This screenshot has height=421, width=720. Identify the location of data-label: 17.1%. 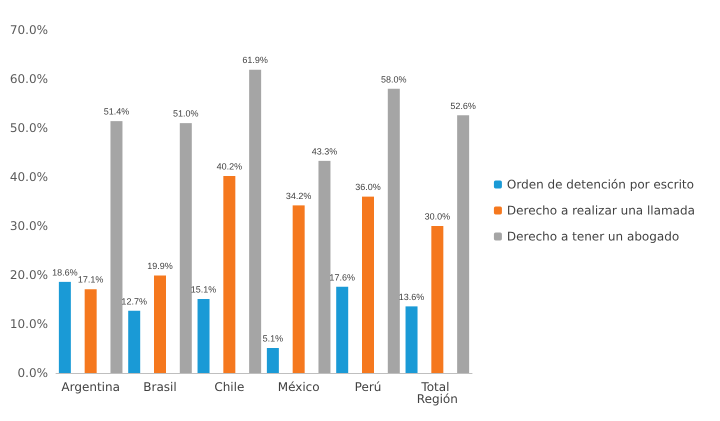
(91, 279).